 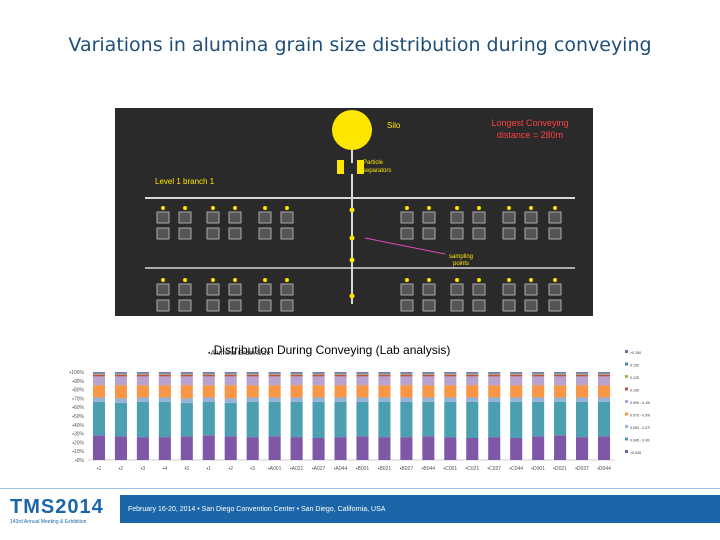 I want to click on separators-label-2: separators, so click(x=377, y=171).